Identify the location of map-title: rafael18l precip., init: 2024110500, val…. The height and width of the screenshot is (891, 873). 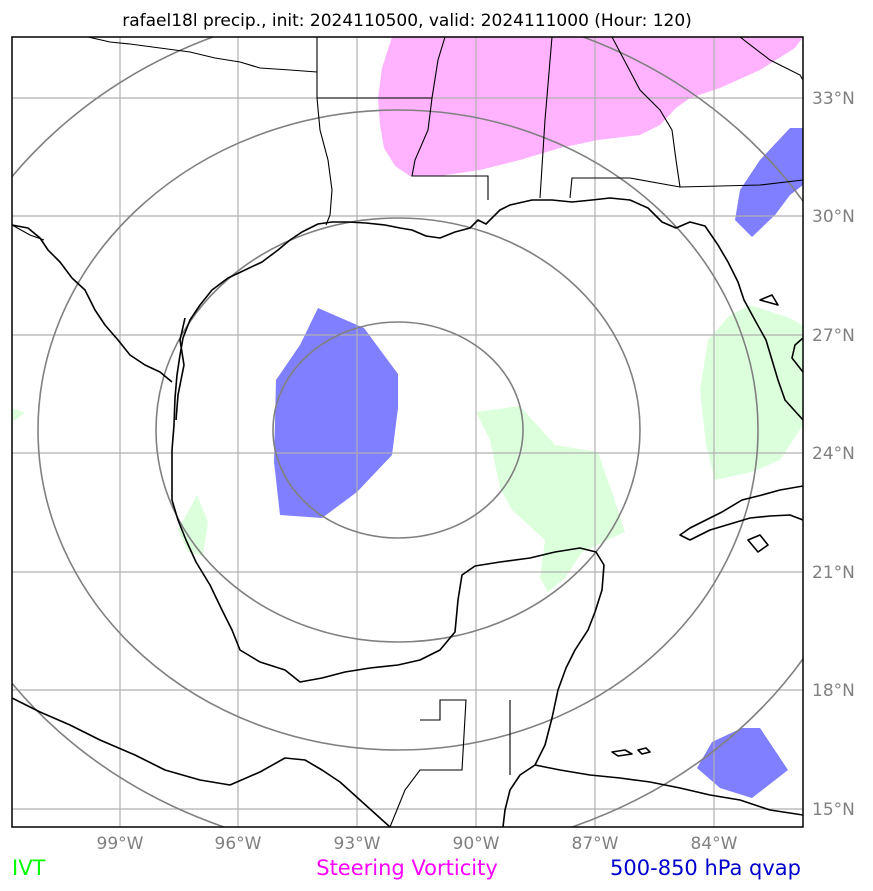
(407, 21).